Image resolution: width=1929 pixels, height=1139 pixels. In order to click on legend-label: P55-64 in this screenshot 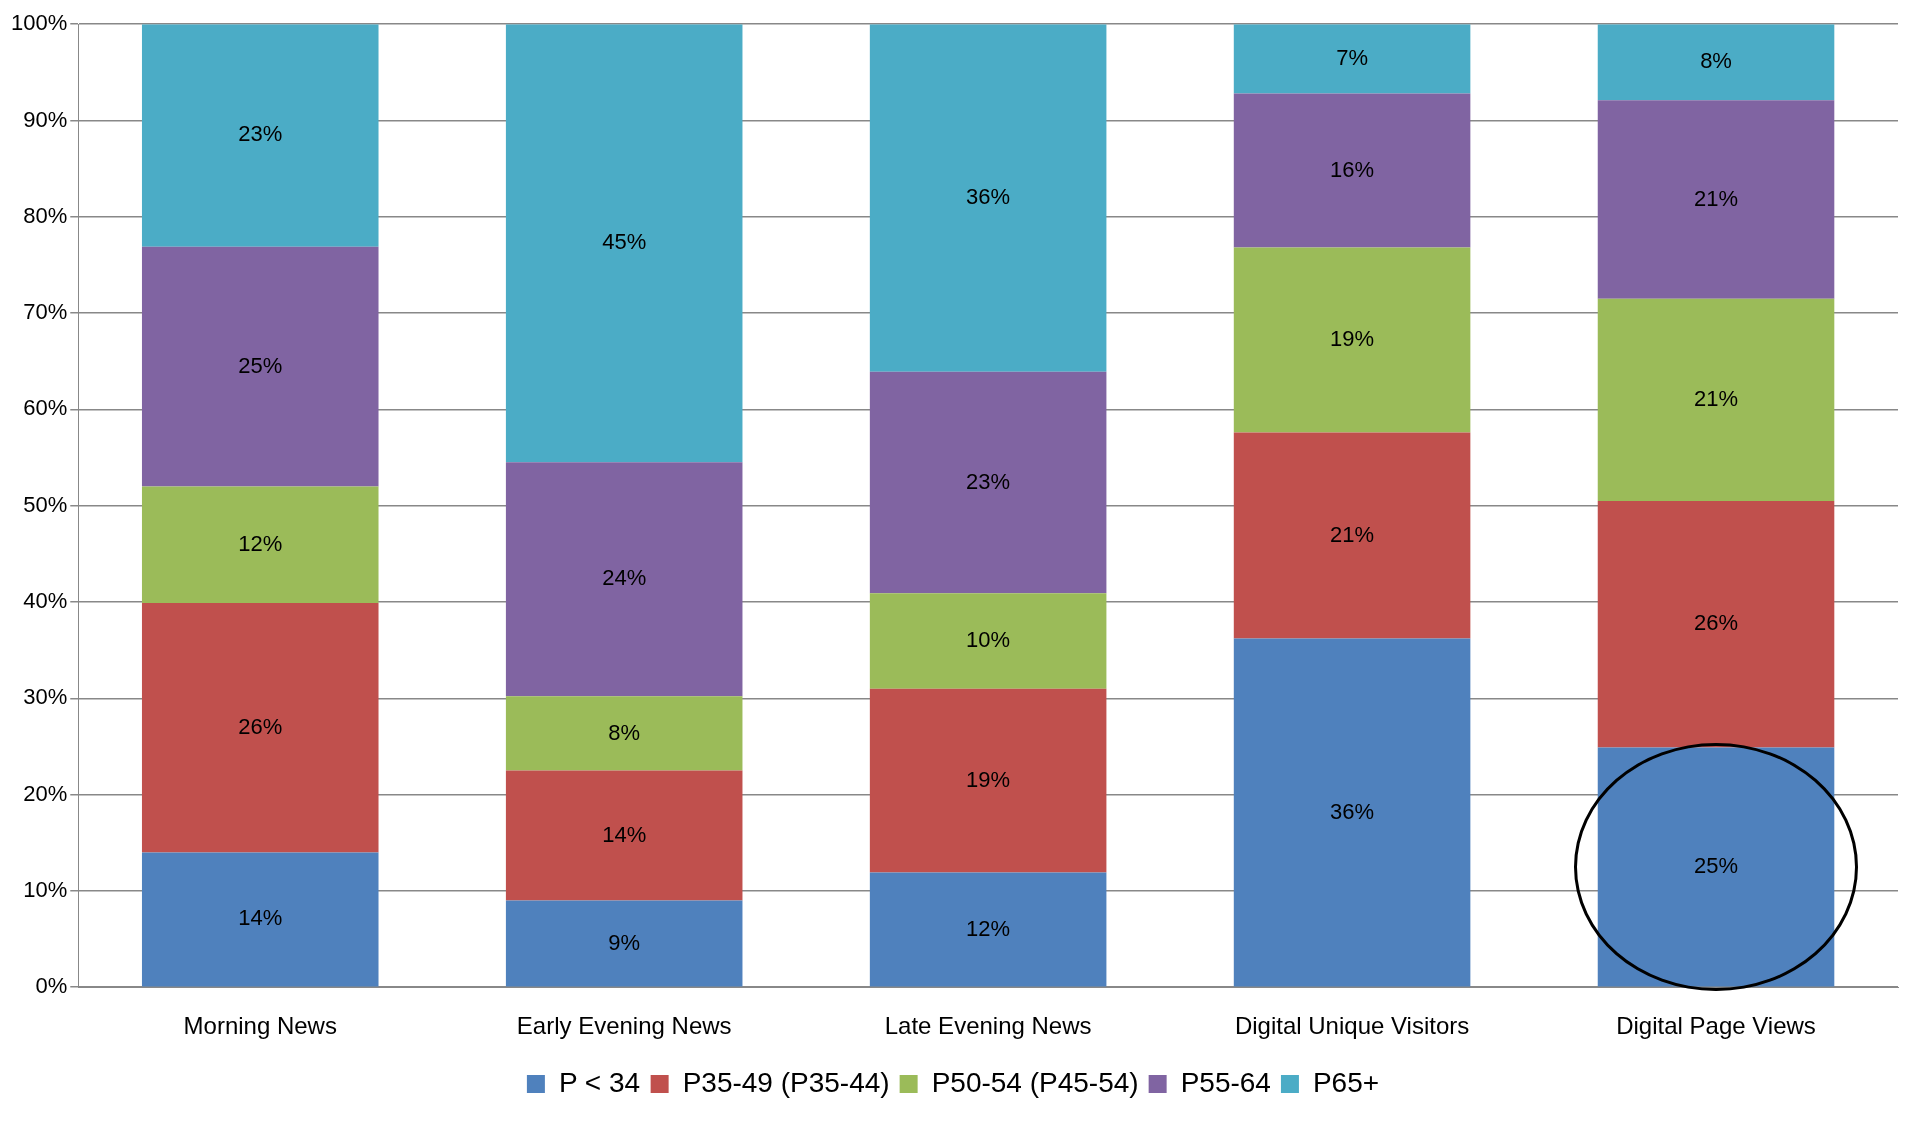, I will do `click(1225, 1082)`.